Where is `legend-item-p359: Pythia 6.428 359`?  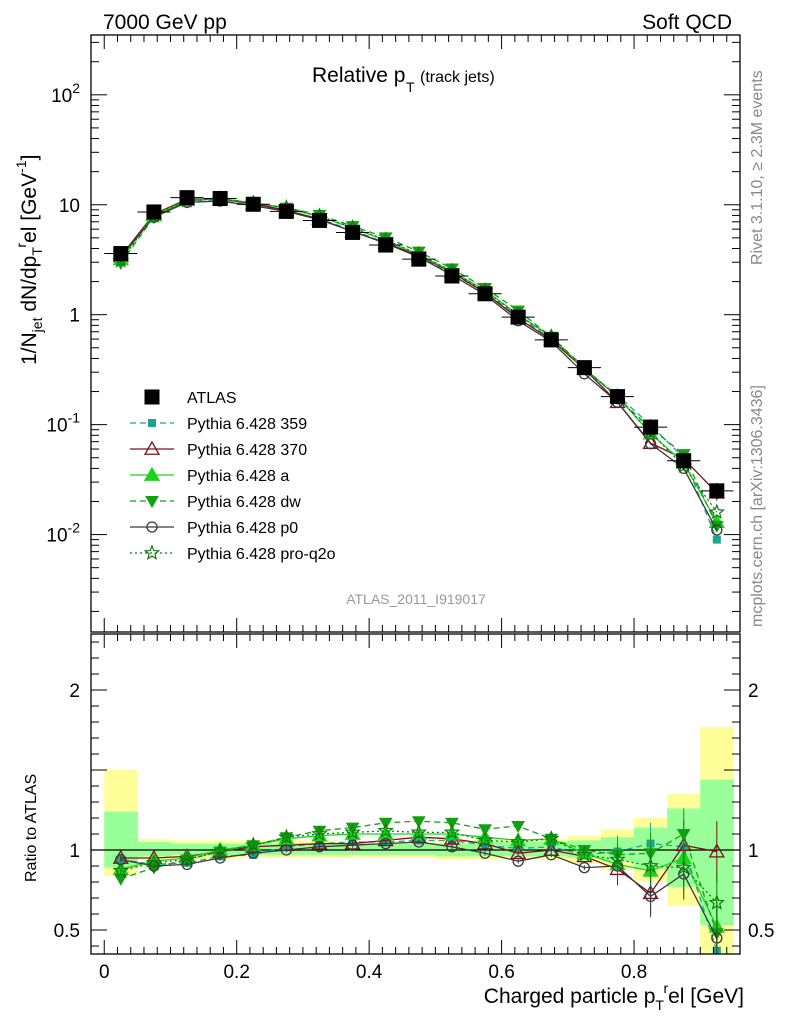 legend-item-p359: Pythia 6.428 359 is located at coordinates (218, 424).